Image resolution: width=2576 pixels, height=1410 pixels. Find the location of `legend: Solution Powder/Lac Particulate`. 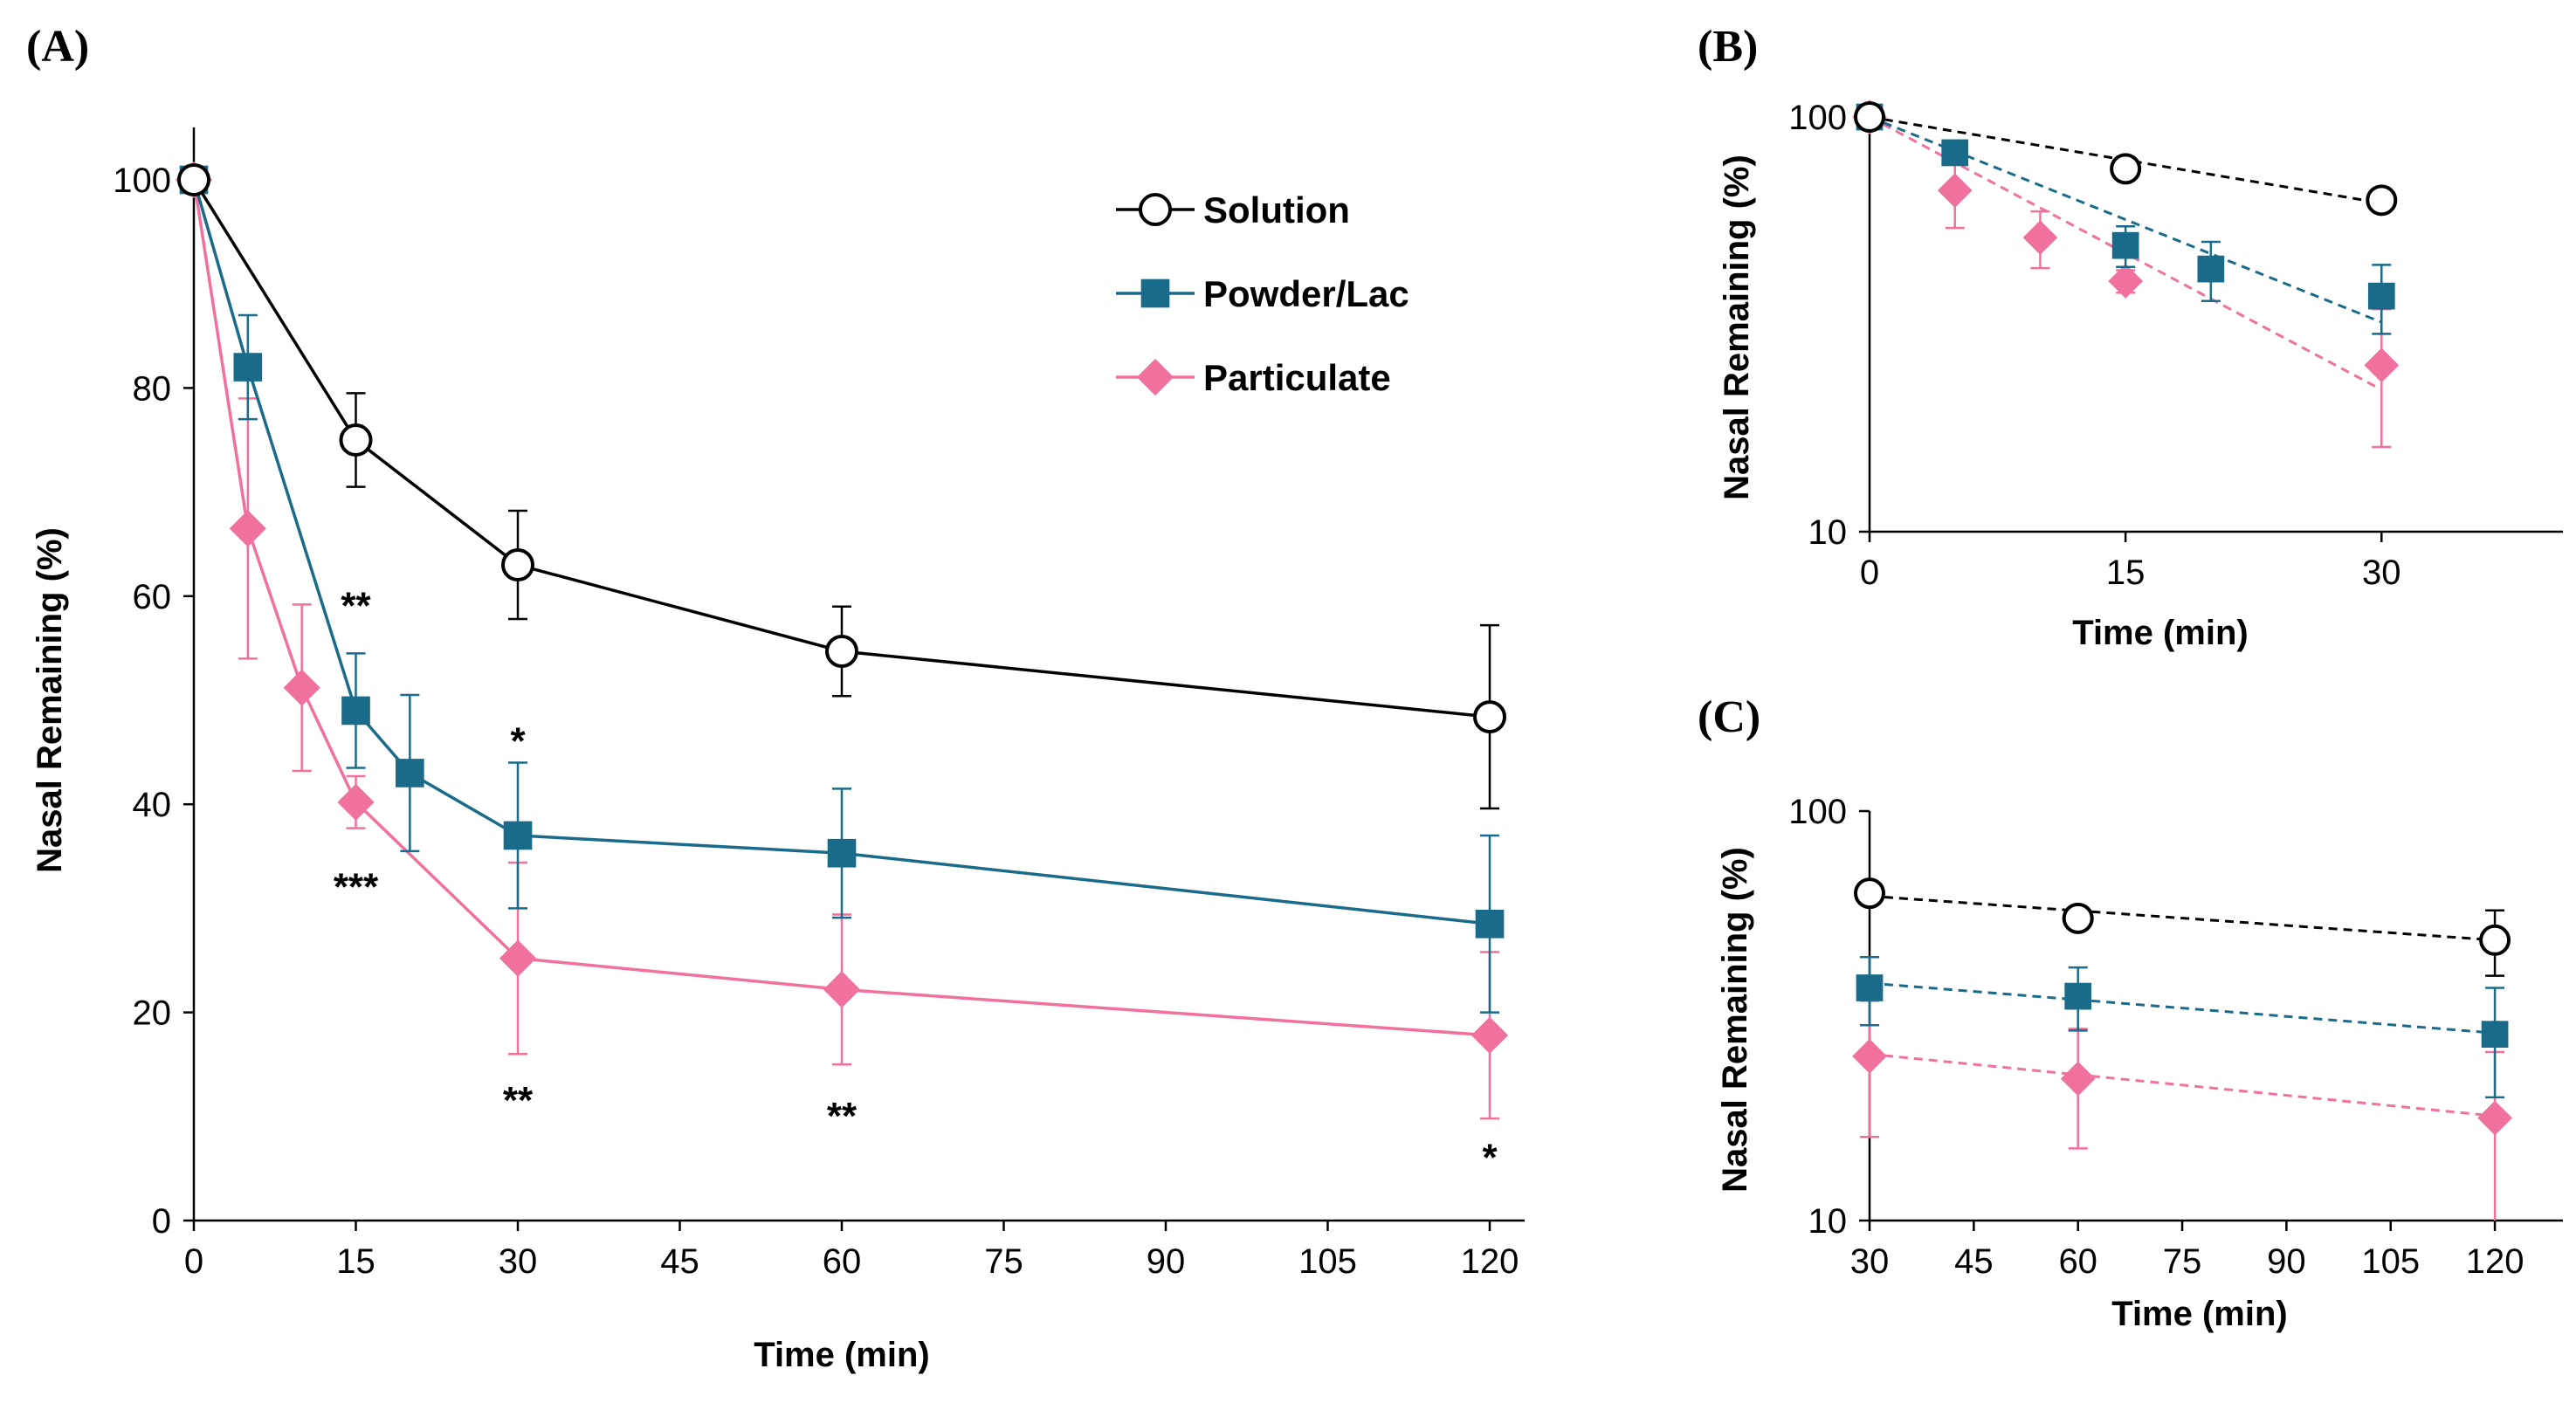

legend: Solution Powder/Lac Particulate is located at coordinates (1262, 293).